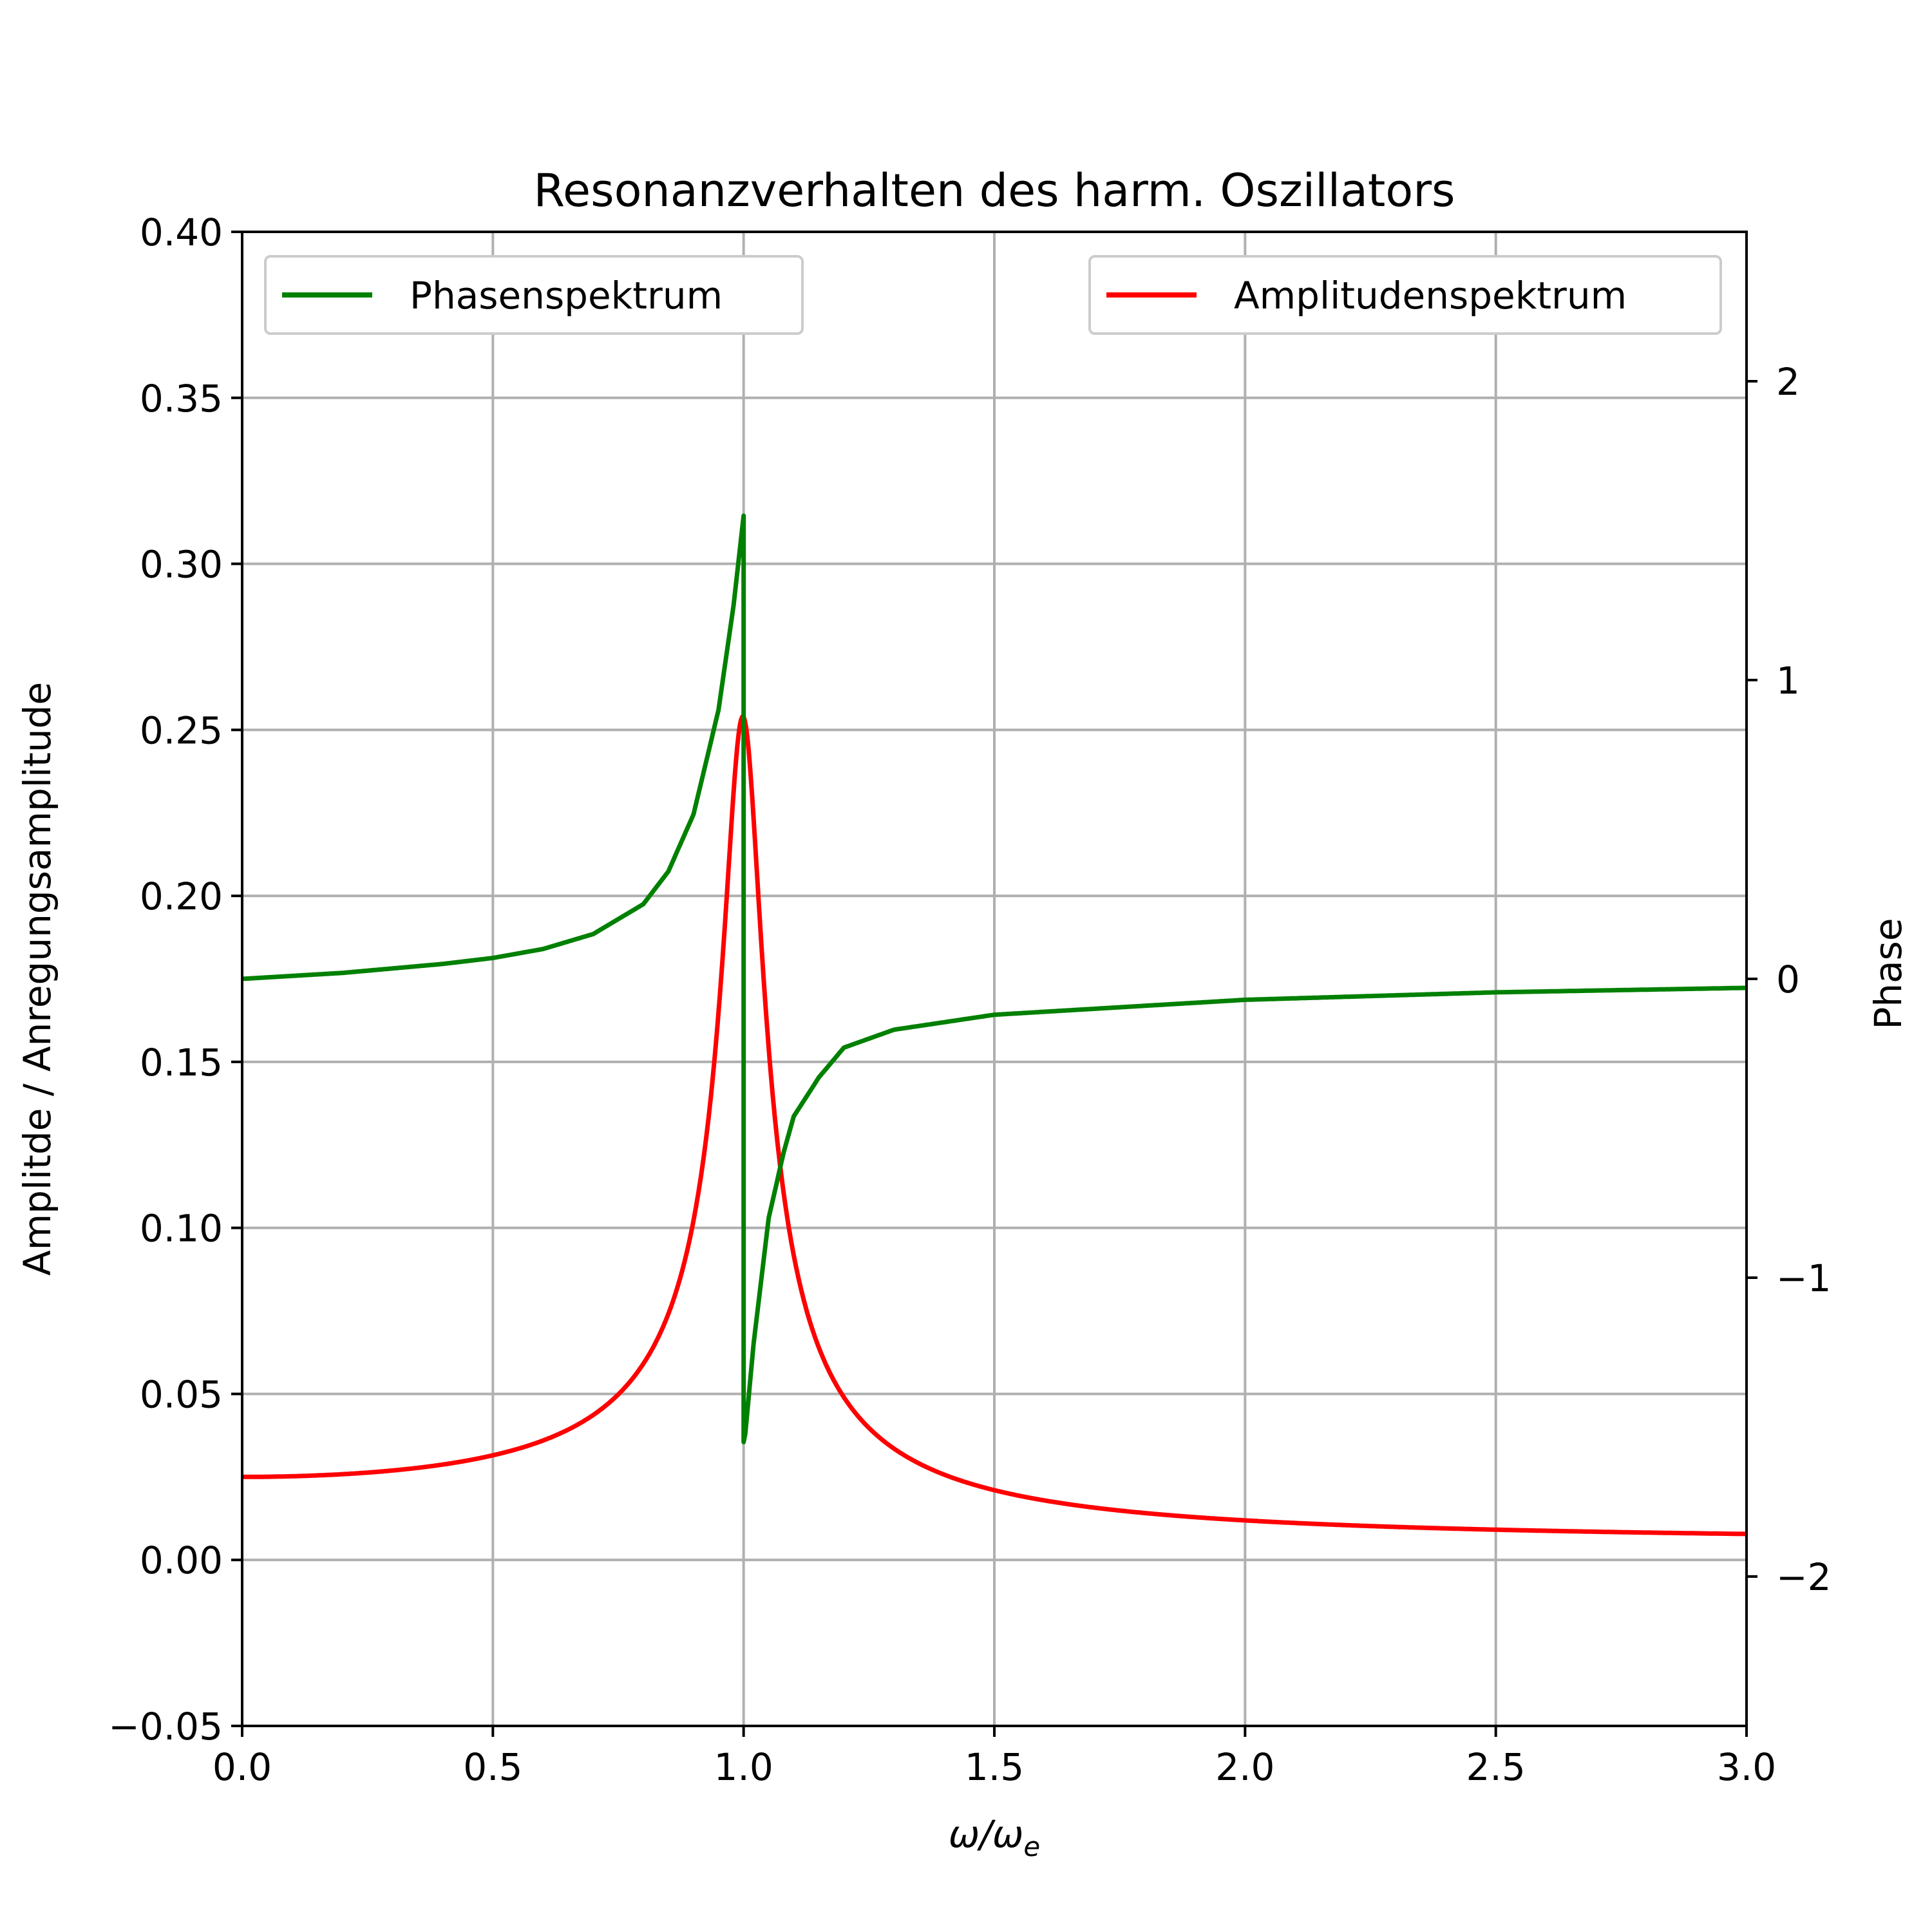 The width and height of the screenshot is (1932, 1932). Describe the element at coordinates (182, 399) in the screenshot. I see `y-tick-label: 0.35` at that location.